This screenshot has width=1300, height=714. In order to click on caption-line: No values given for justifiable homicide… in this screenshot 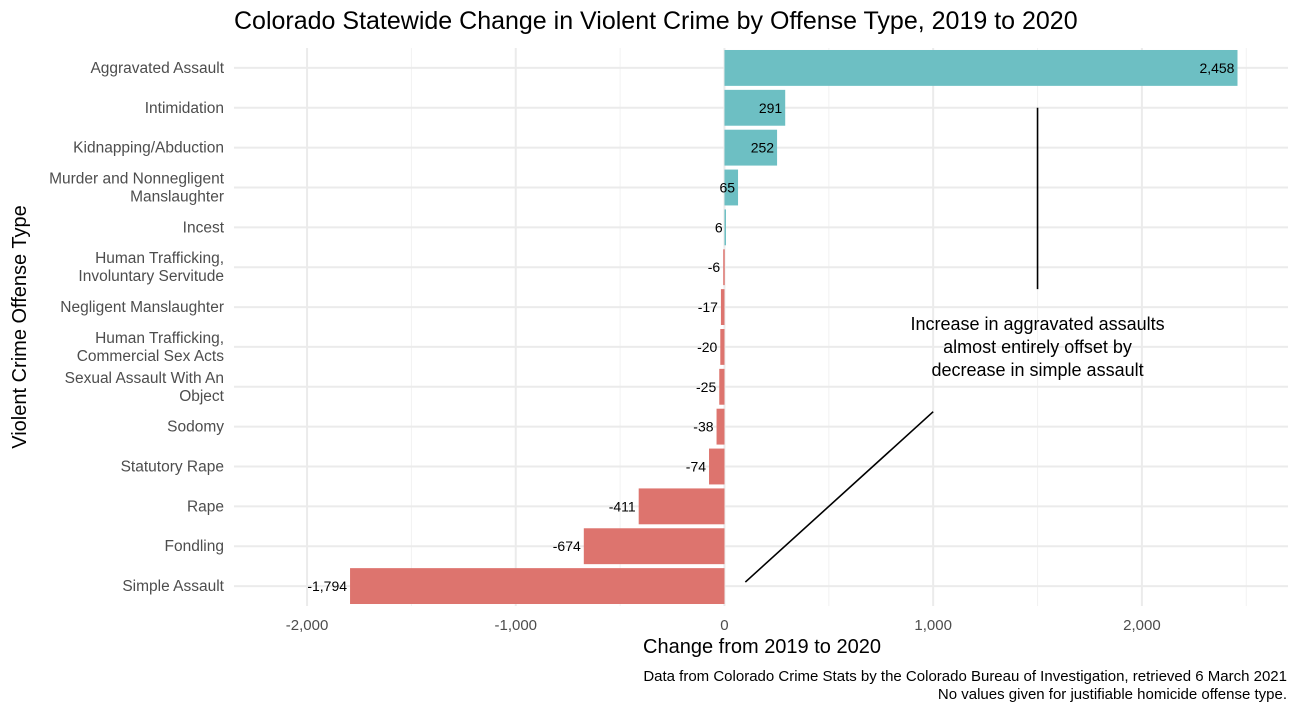, I will do `click(1112, 694)`.